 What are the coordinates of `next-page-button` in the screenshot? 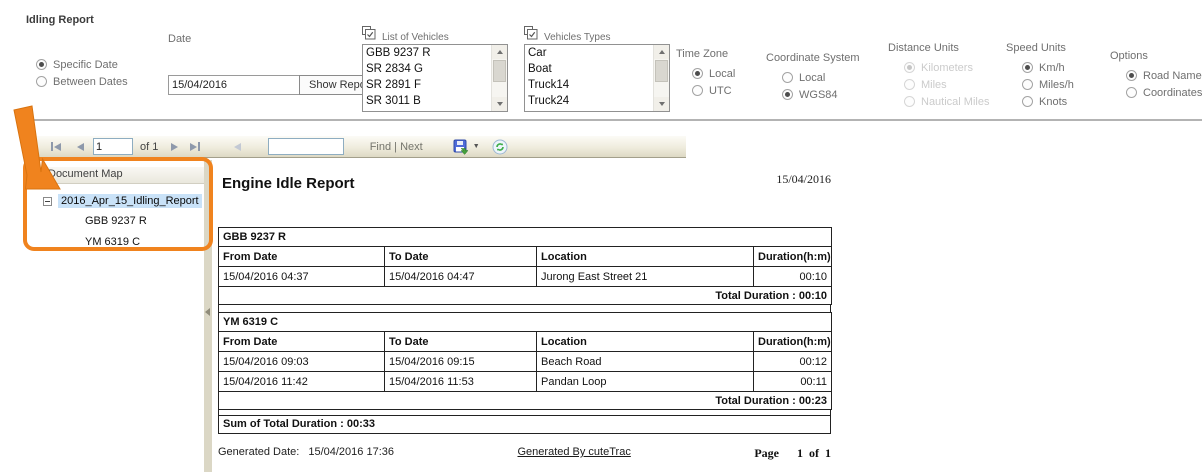 It's located at (175, 146).